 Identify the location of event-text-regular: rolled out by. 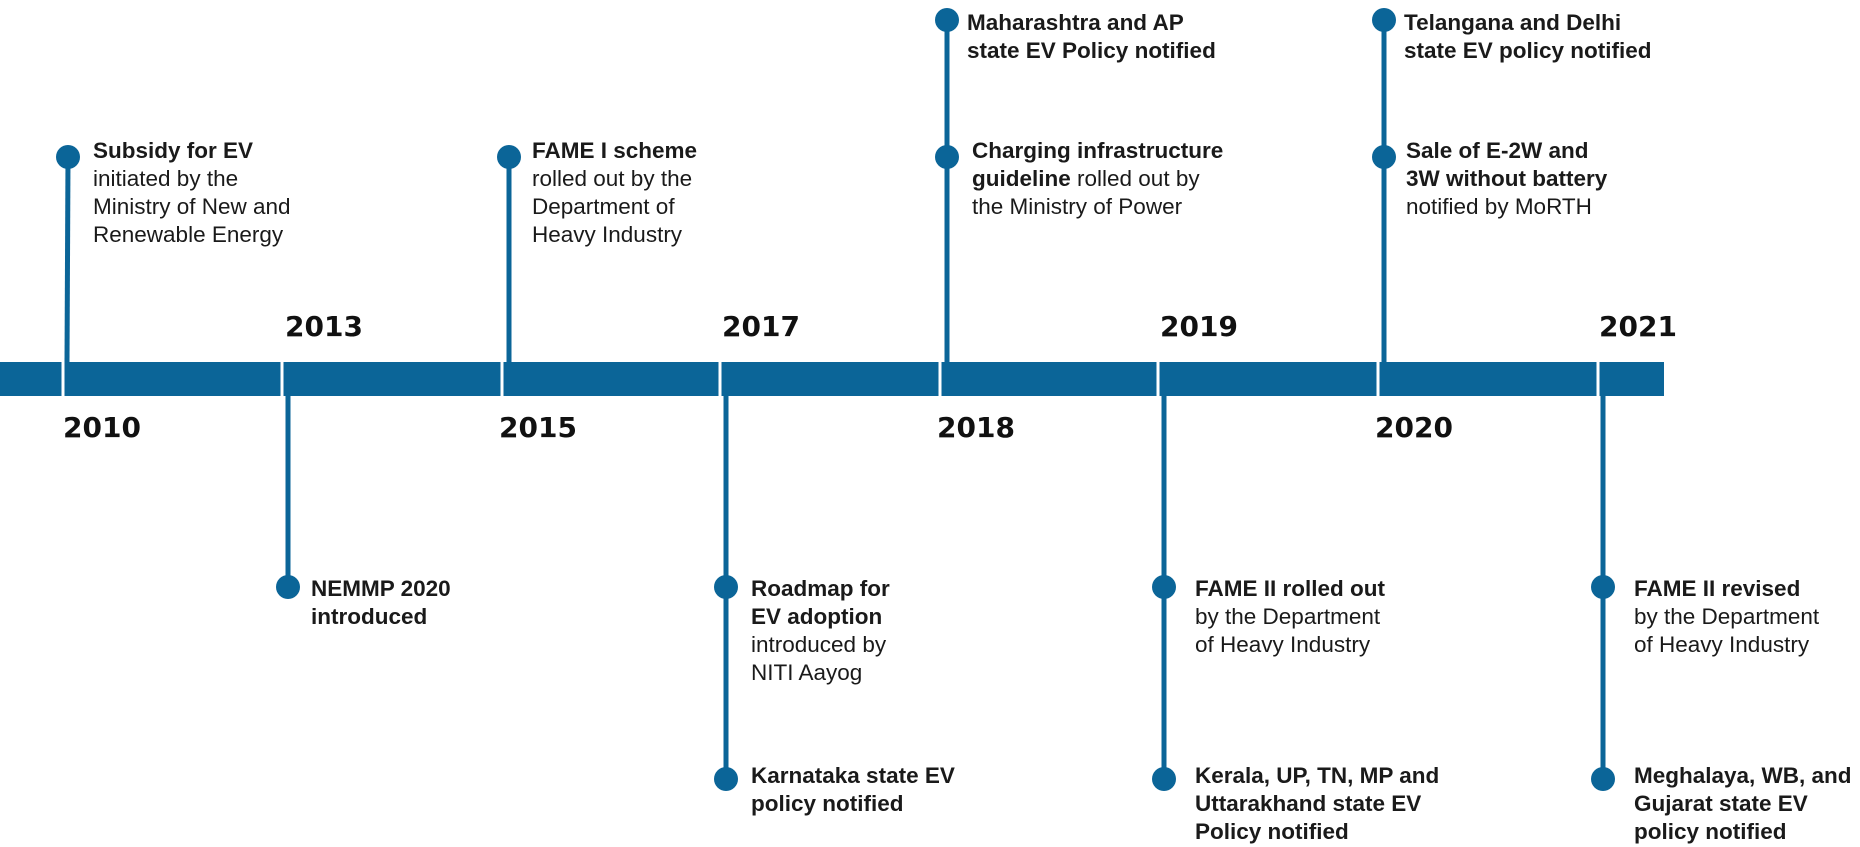
(1135, 178).